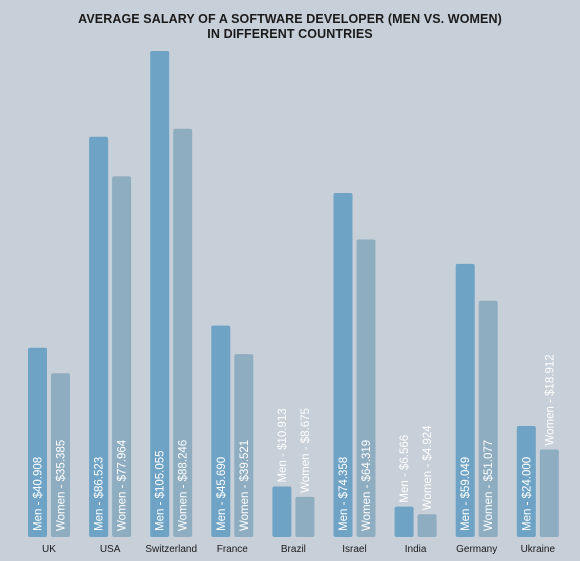 The width and height of the screenshot is (580, 561). I want to click on bar-value-label: Men - $40.908, so click(39, 494).